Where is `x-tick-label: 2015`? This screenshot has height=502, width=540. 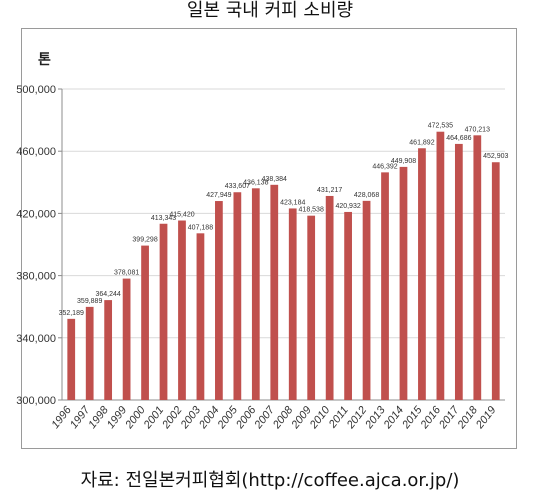 x-tick-label: 2015 is located at coordinates (413, 418).